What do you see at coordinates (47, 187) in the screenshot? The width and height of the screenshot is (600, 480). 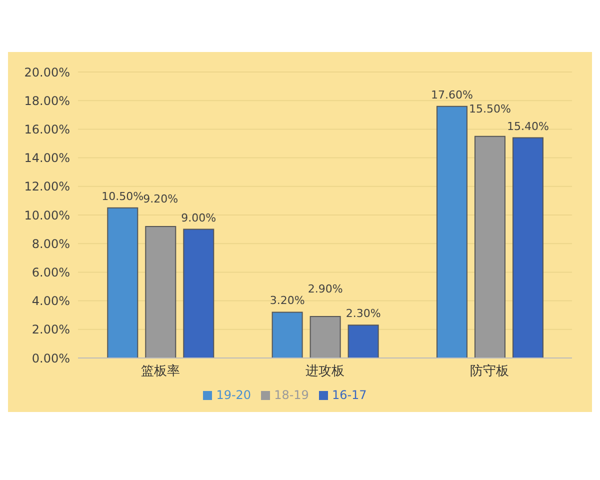 I see `y-tick-label: 12.00%` at bounding box center [47, 187].